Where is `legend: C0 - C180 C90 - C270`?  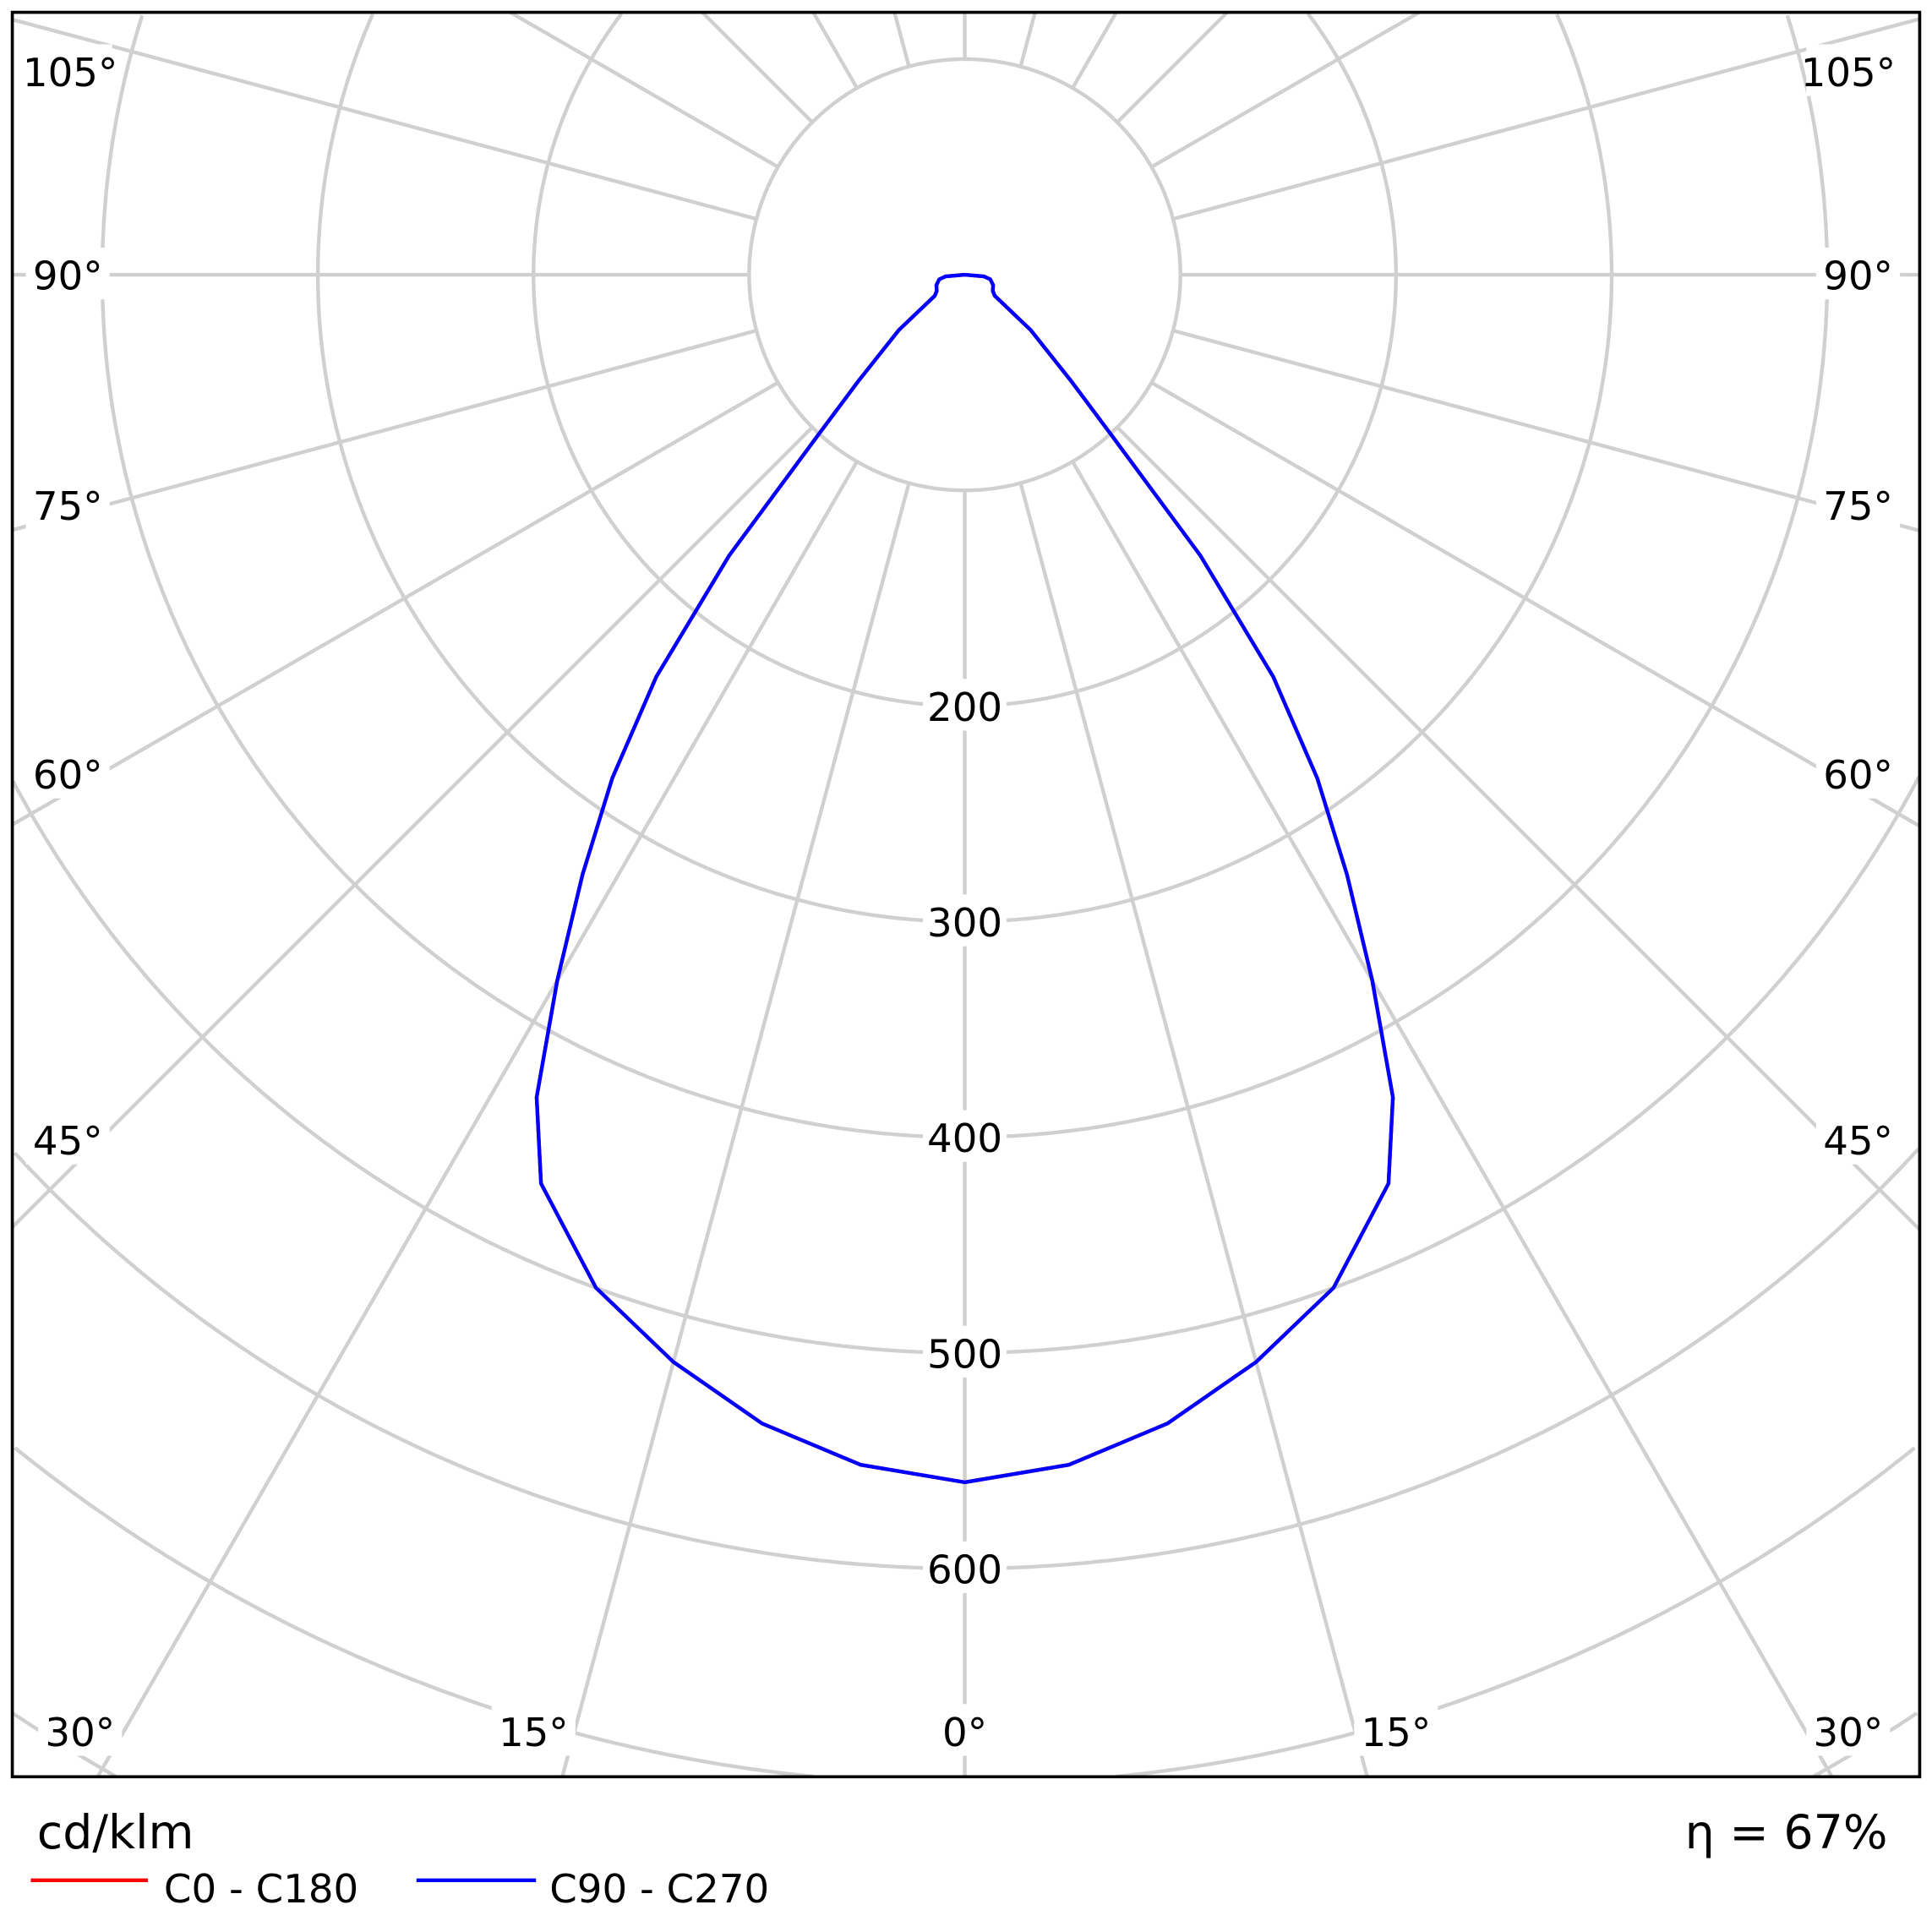
legend: C0 - C180 C90 - C270 is located at coordinates (399, 1890).